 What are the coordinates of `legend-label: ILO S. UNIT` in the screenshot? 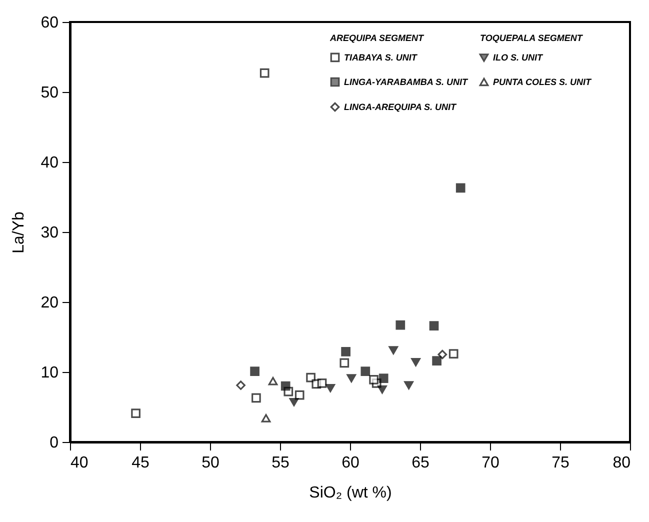 It's located at (518, 57).